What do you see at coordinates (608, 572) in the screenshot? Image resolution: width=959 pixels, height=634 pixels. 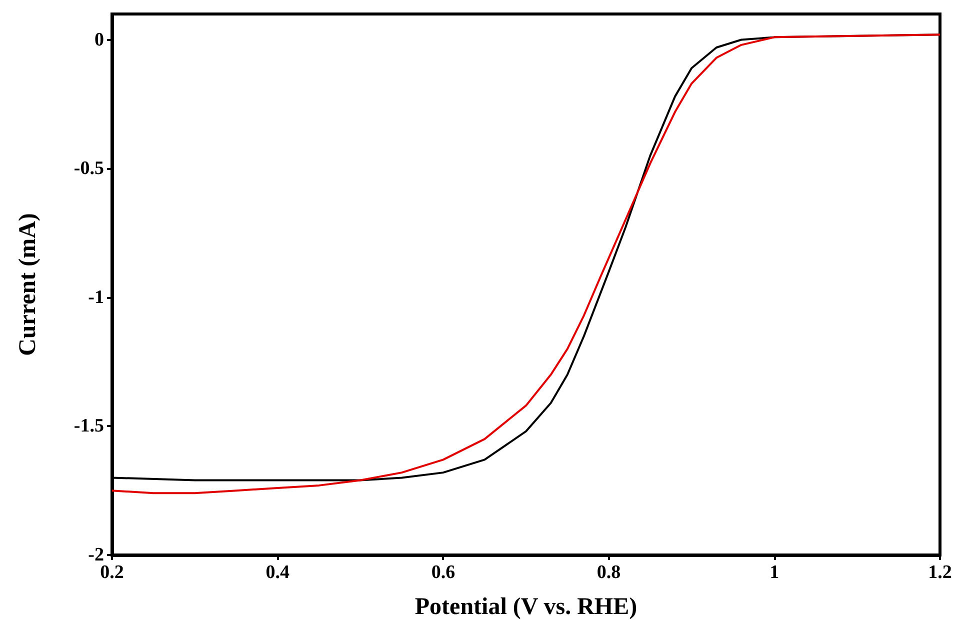 I see `x-tick-label: 0.8` at bounding box center [608, 572].